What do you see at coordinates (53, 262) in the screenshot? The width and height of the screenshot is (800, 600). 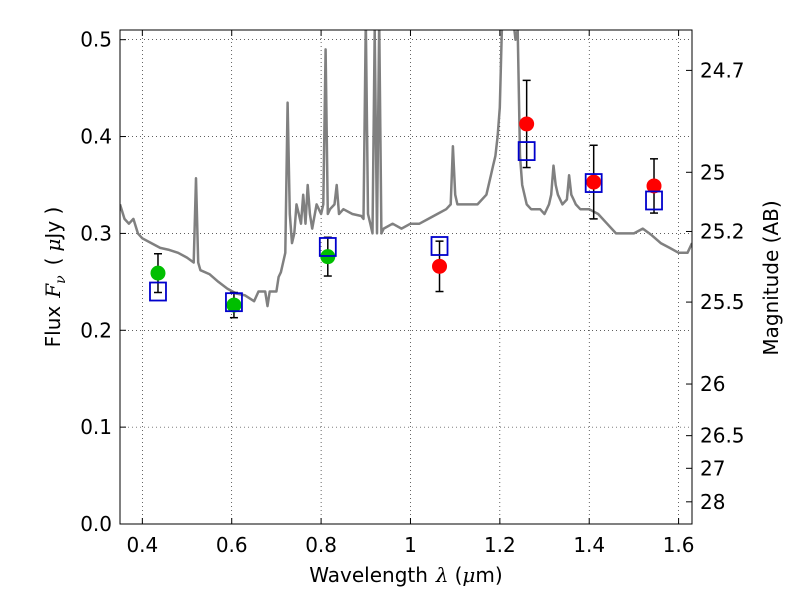 I see `y-axis-label-unit-open: (` at bounding box center [53, 262].